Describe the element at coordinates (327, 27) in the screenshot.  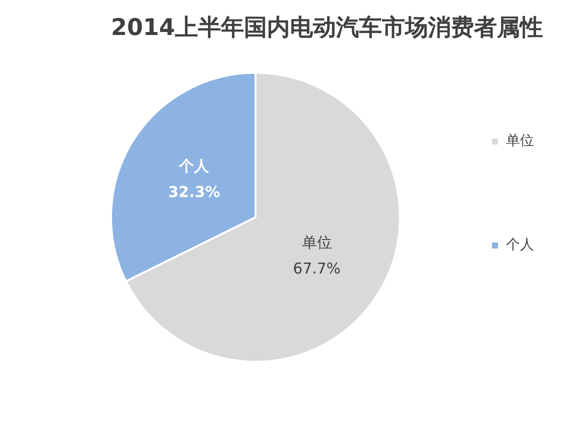
I see `chart-title: 2014上半年国内电动汽车市场消费者属性` at that location.